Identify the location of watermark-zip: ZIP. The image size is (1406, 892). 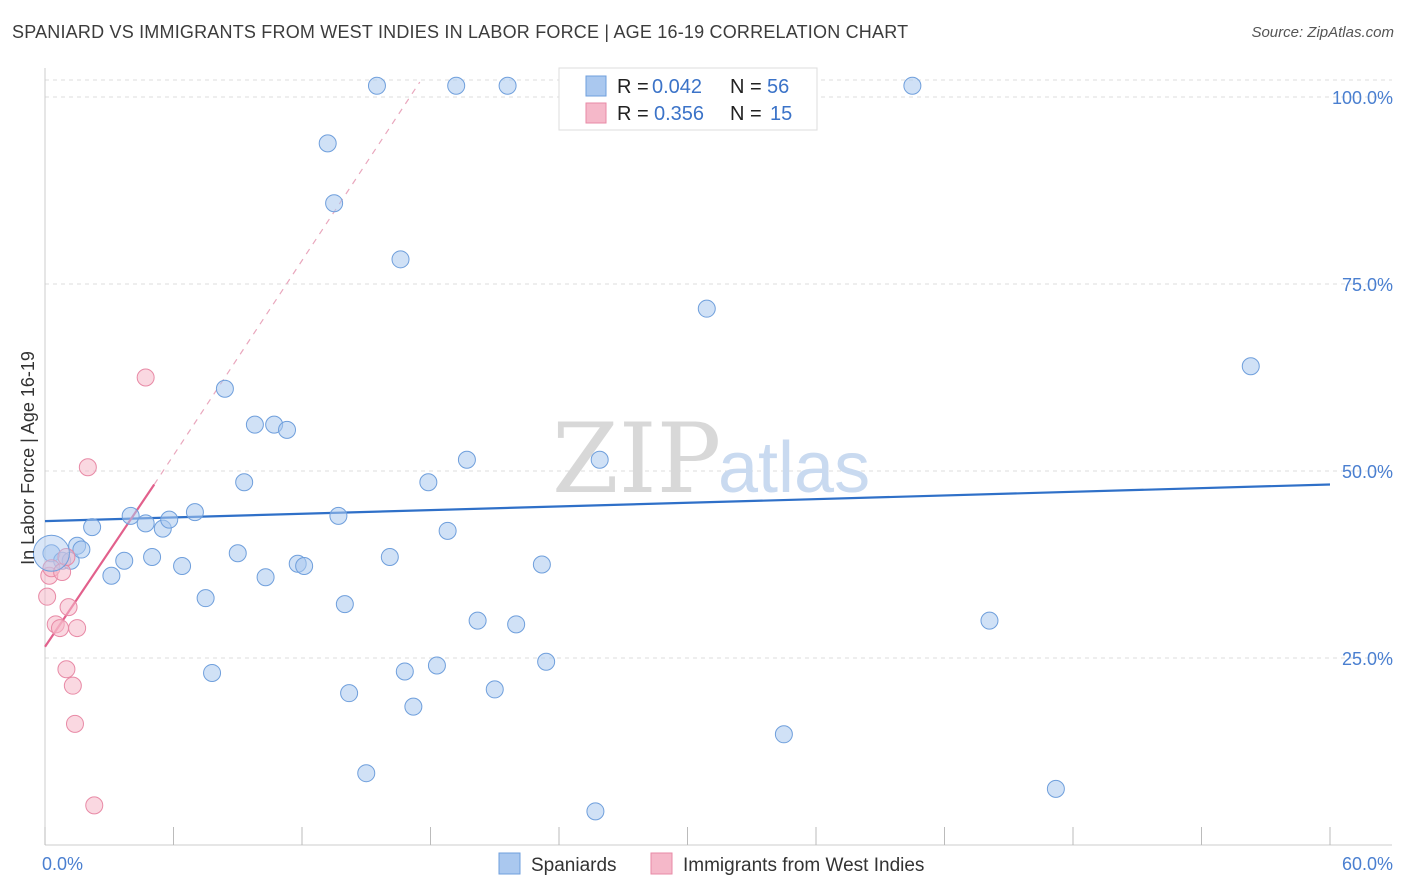
(636, 459).